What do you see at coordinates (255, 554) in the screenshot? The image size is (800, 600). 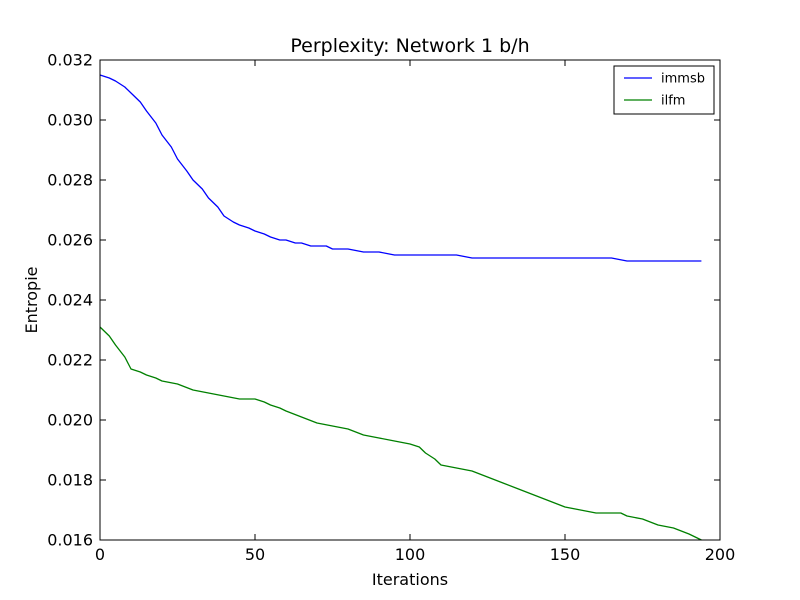 I see `x-tick-label: 50` at bounding box center [255, 554].